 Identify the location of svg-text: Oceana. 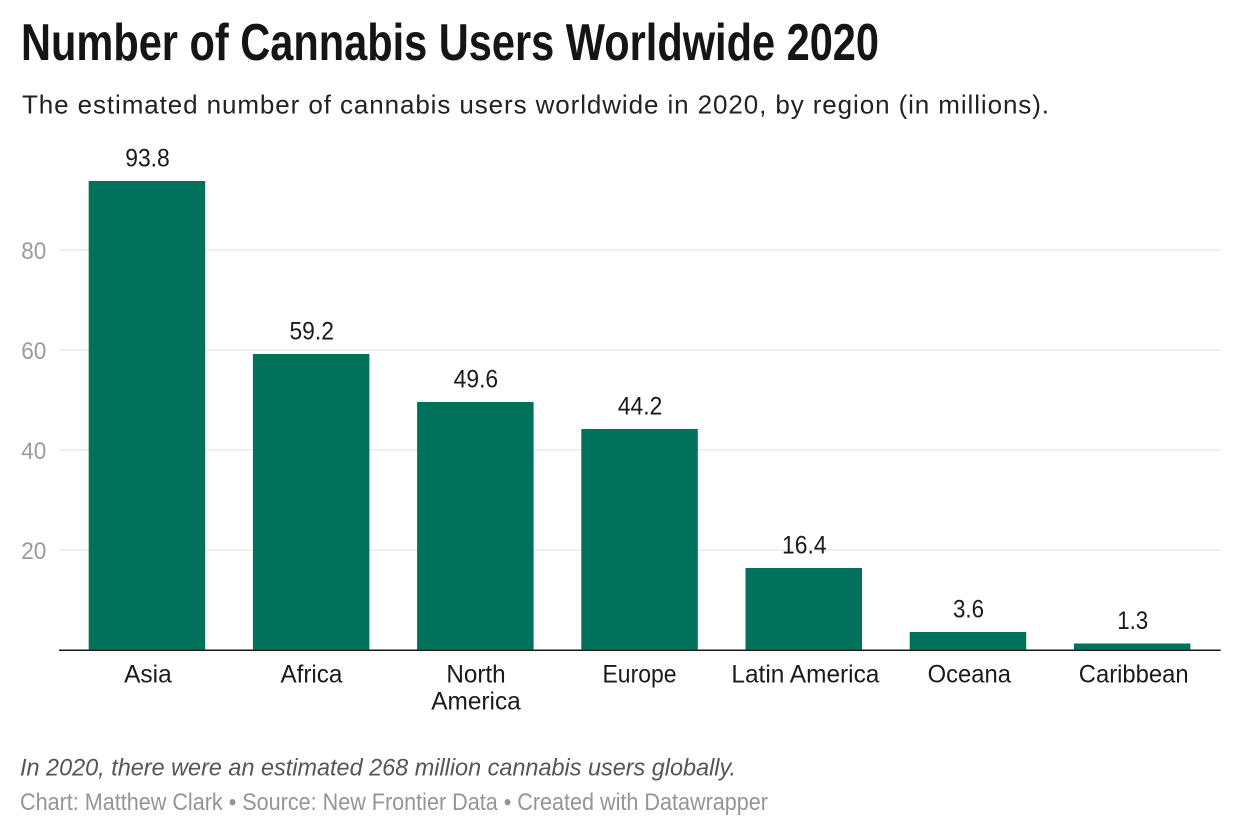
(969, 675).